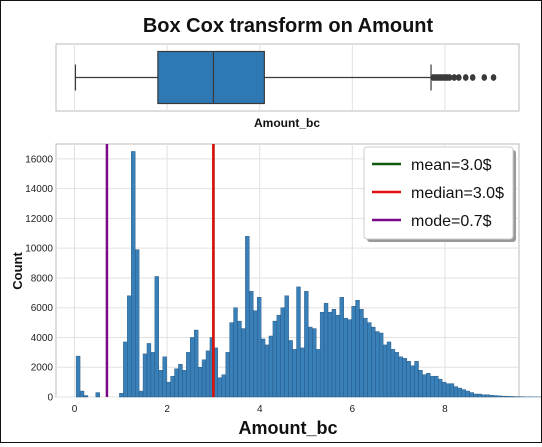  What do you see at coordinates (288, 428) in the screenshot?
I see `histogram-x-label: Amount_bc` at bounding box center [288, 428].